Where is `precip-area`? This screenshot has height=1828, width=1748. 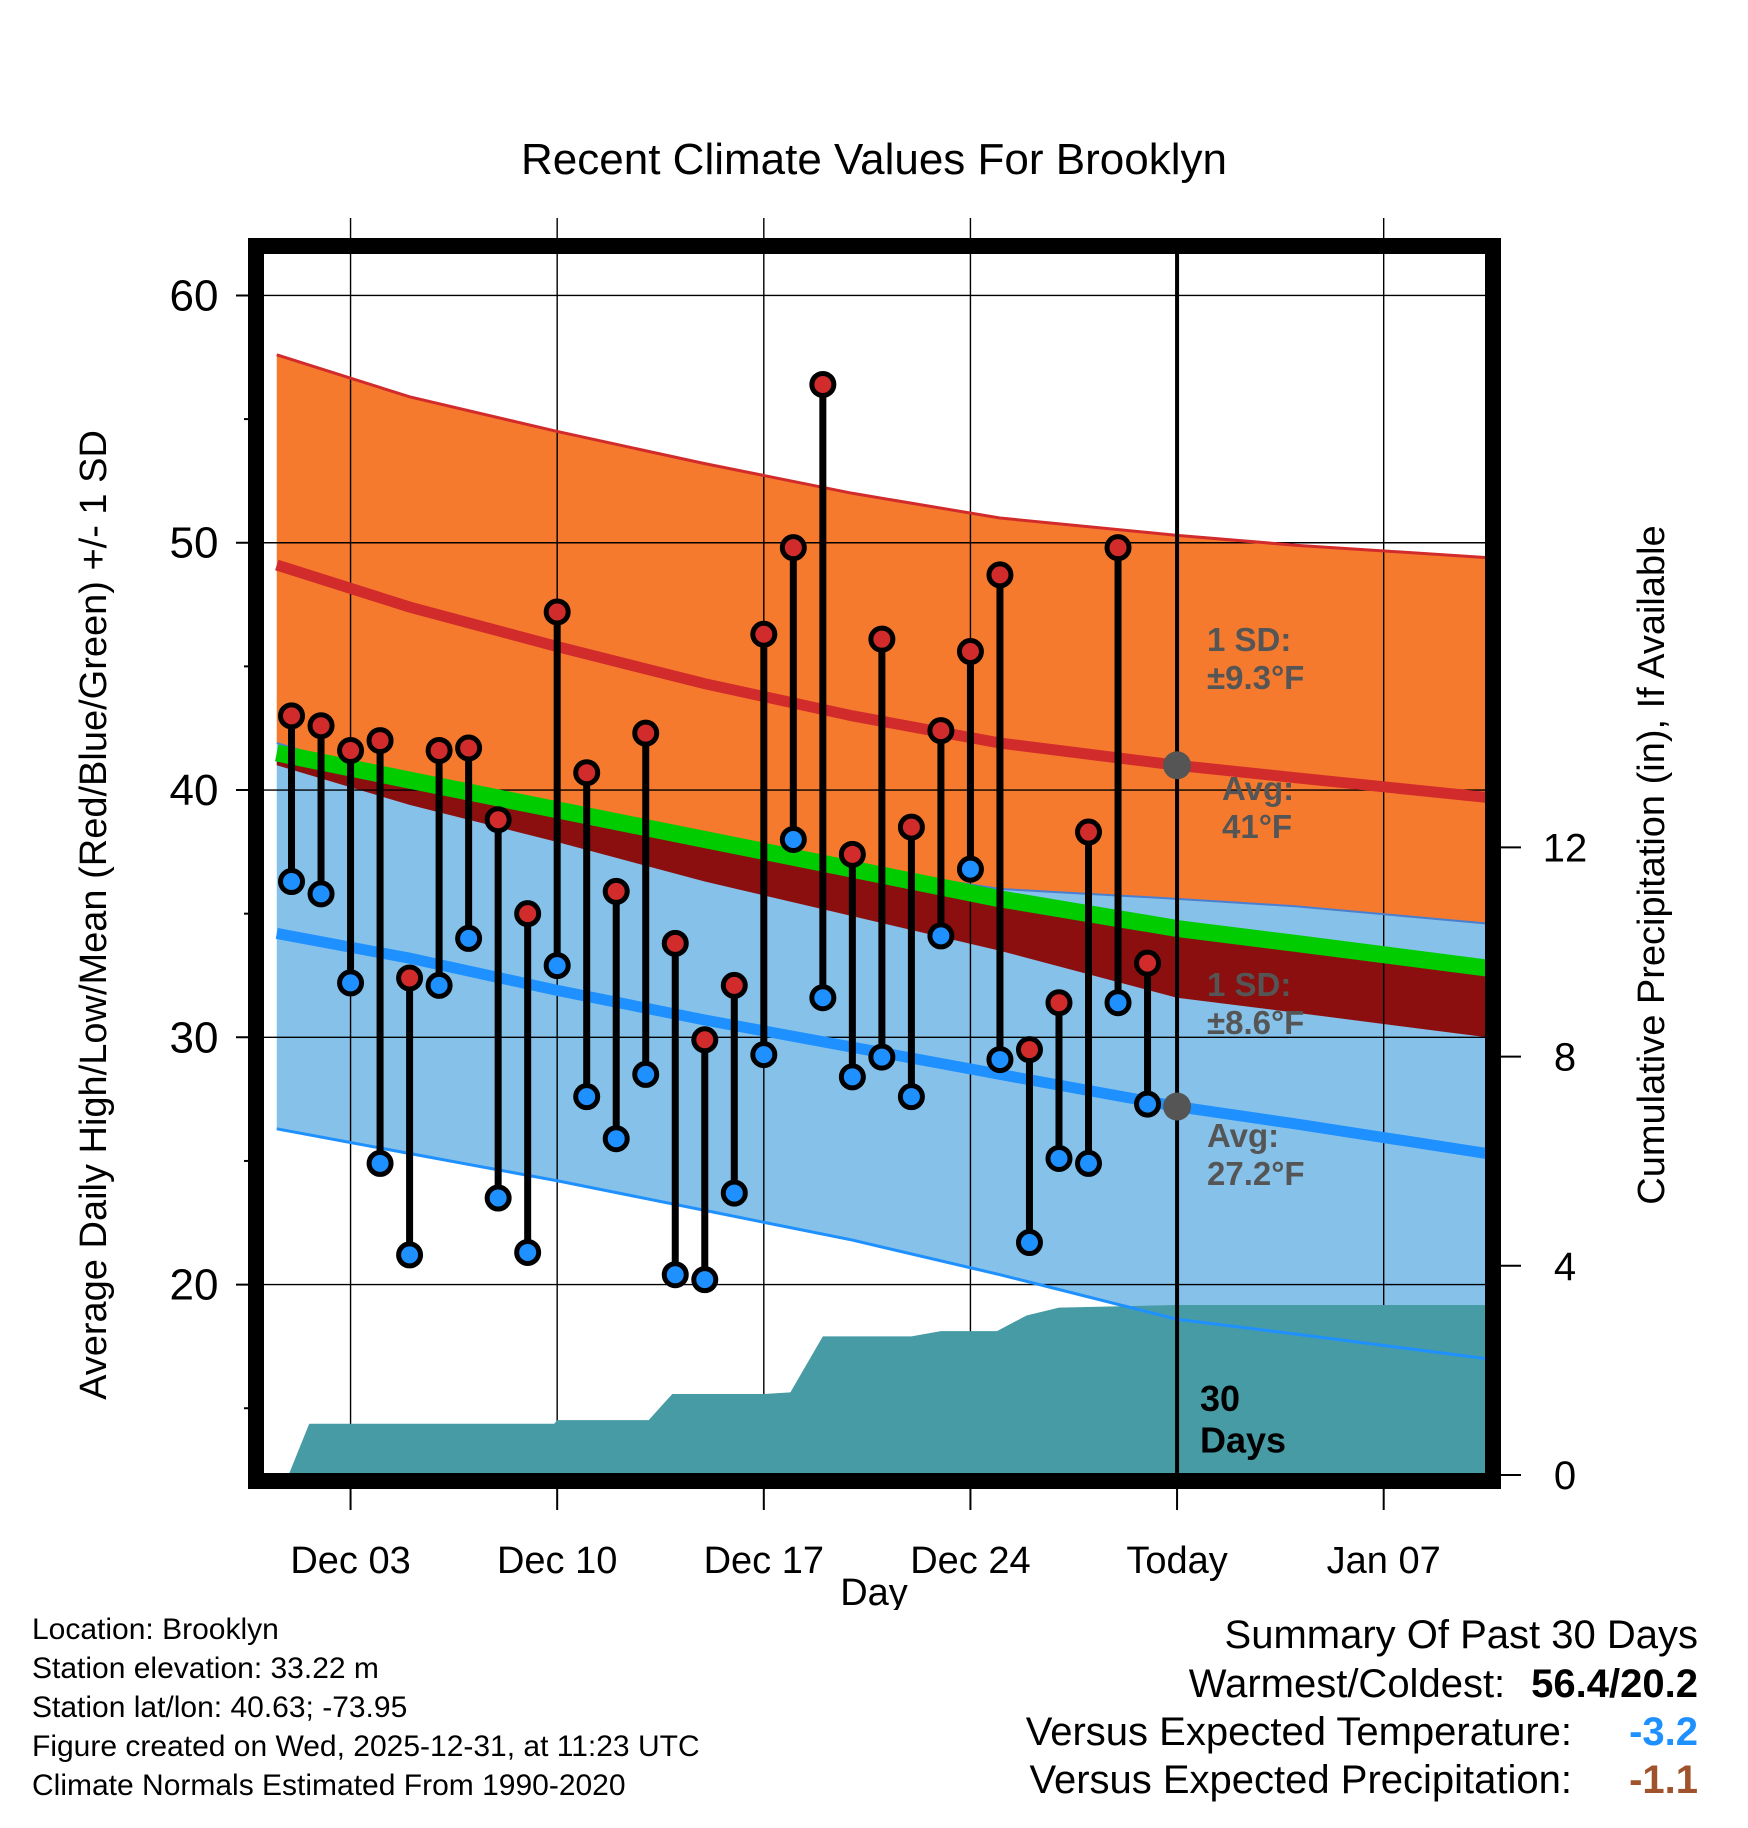 precip-area is located at coordinates (887, 1390).